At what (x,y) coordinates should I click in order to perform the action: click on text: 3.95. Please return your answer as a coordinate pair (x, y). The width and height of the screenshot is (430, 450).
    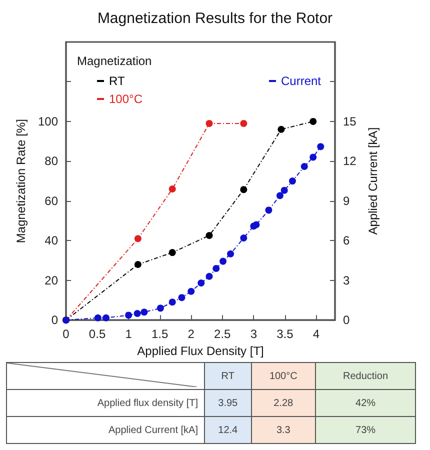
    Looking at the image, I should click on (228, 403).